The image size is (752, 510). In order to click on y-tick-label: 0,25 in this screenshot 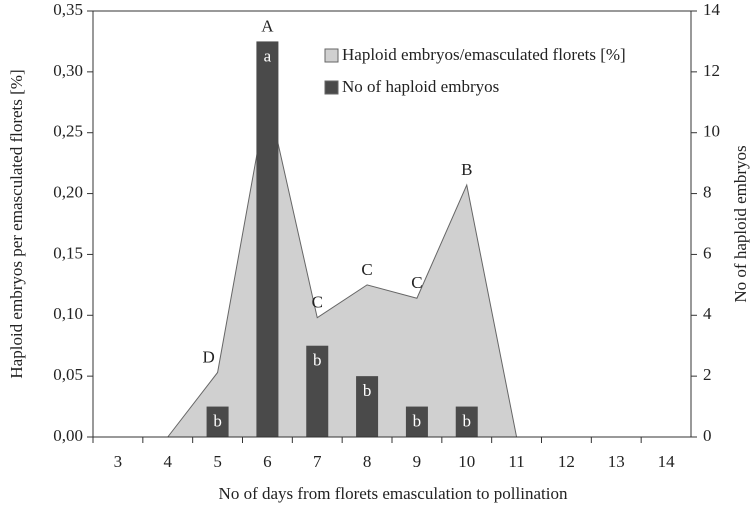, I will do `click(68, 131)`.